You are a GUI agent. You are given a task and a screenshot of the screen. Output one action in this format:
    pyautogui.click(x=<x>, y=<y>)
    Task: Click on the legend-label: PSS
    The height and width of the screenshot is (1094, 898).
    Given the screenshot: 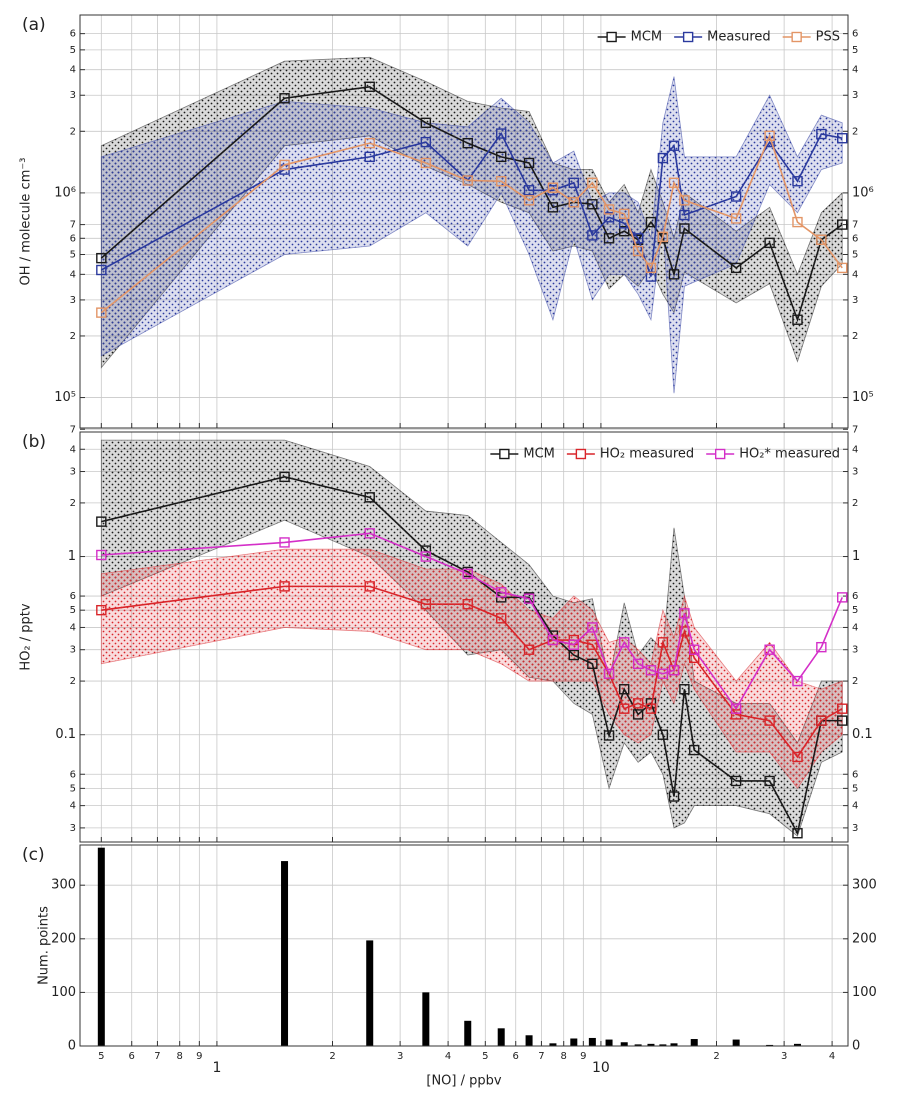 What is the action you would take?
    pyautogui.click(x=828, y=37)
    